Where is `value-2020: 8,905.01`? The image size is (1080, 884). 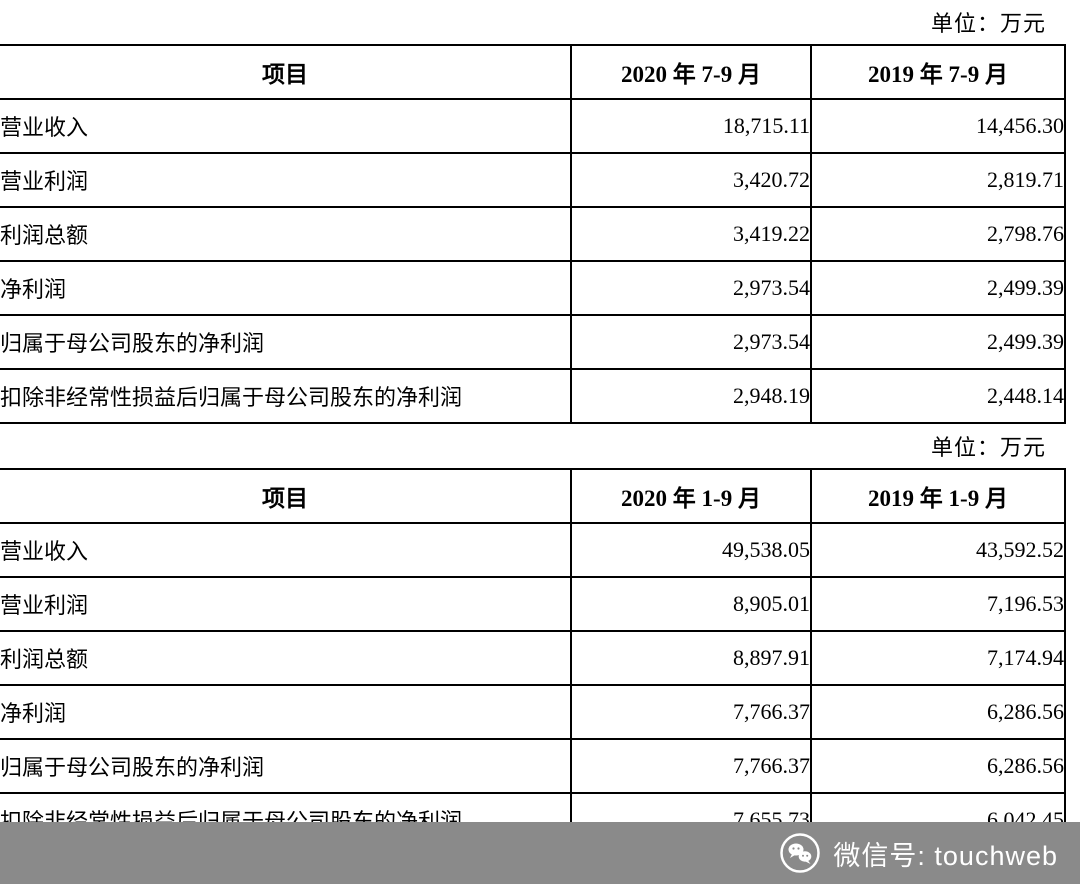
value-2020: 8,905.01 is located at coordinates (691, 604).